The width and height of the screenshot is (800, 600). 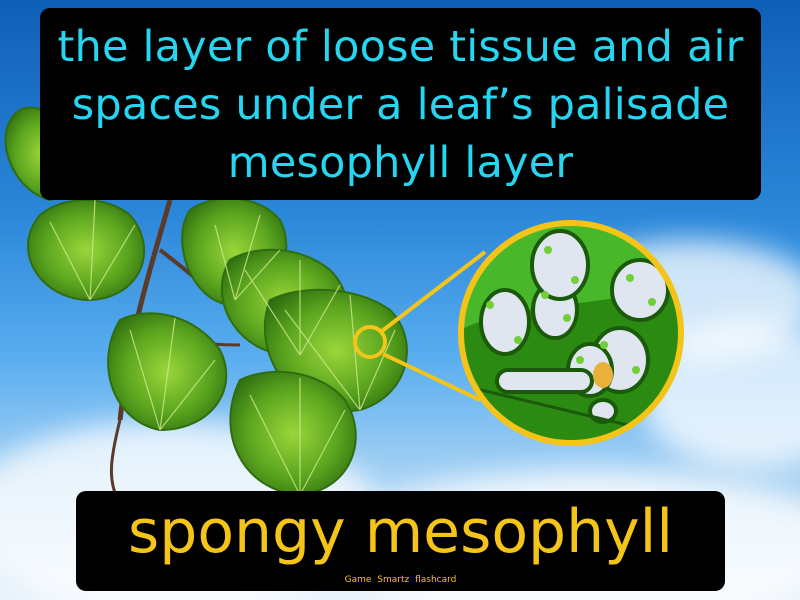 What do you see at coordinates (400, 532) in the screenshot?
I see `term-title: spongy mesophyll` at bounding box center [400, 532].